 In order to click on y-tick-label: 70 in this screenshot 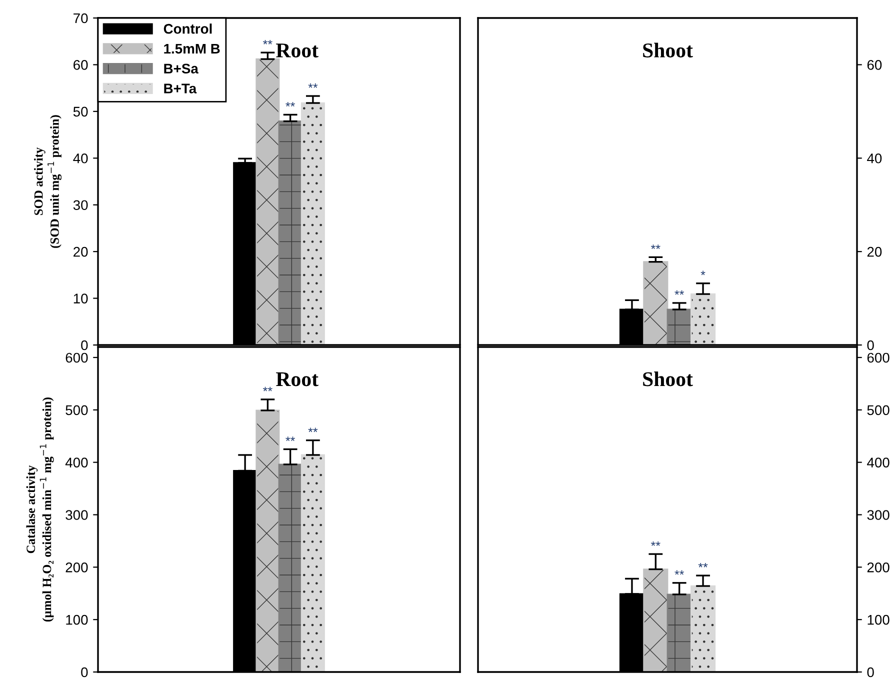, I will do `click(81, 18)`.